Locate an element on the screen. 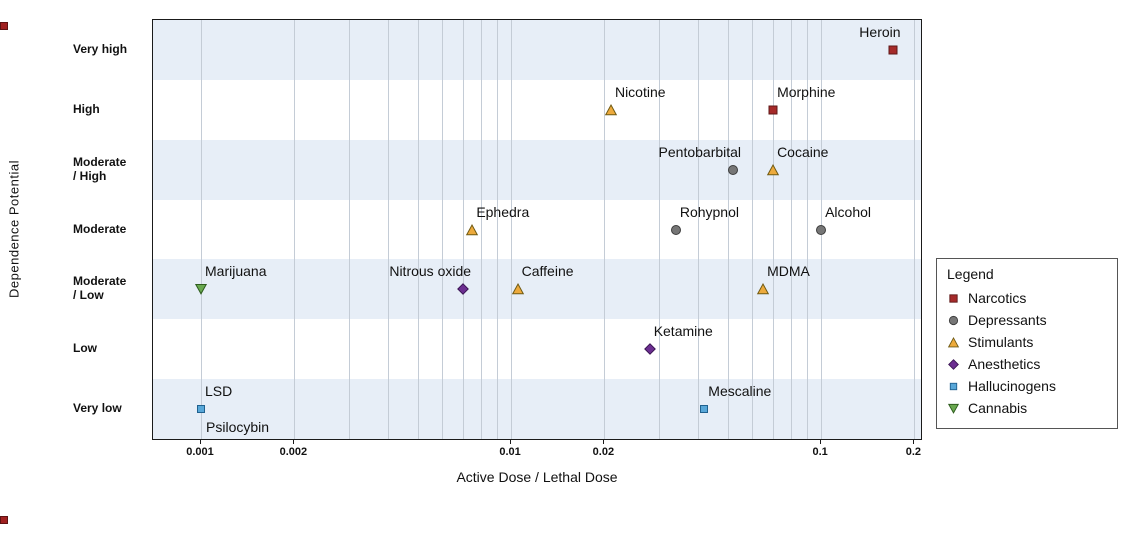 The image size is (1122, 534). legend-label: Cannabis is located at coordinates (998, 408).